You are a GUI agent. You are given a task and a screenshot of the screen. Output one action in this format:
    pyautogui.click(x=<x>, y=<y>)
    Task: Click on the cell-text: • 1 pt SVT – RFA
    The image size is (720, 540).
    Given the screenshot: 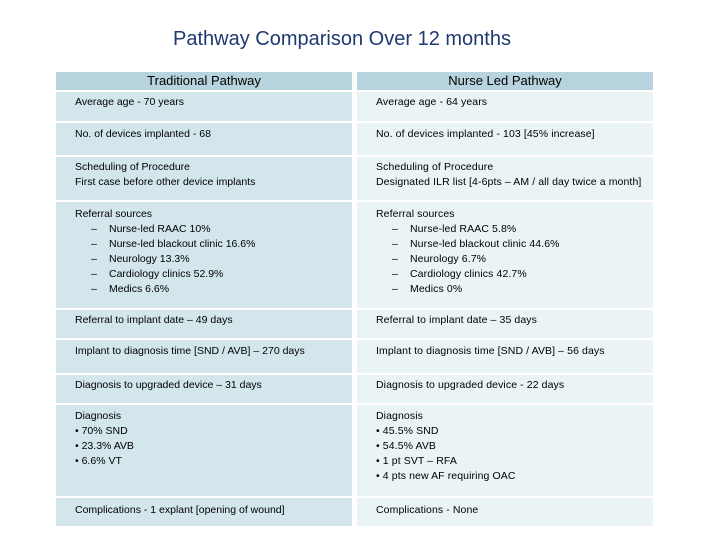 What is the action you would take?
    pyautogui.click(x=416, y=461)
    